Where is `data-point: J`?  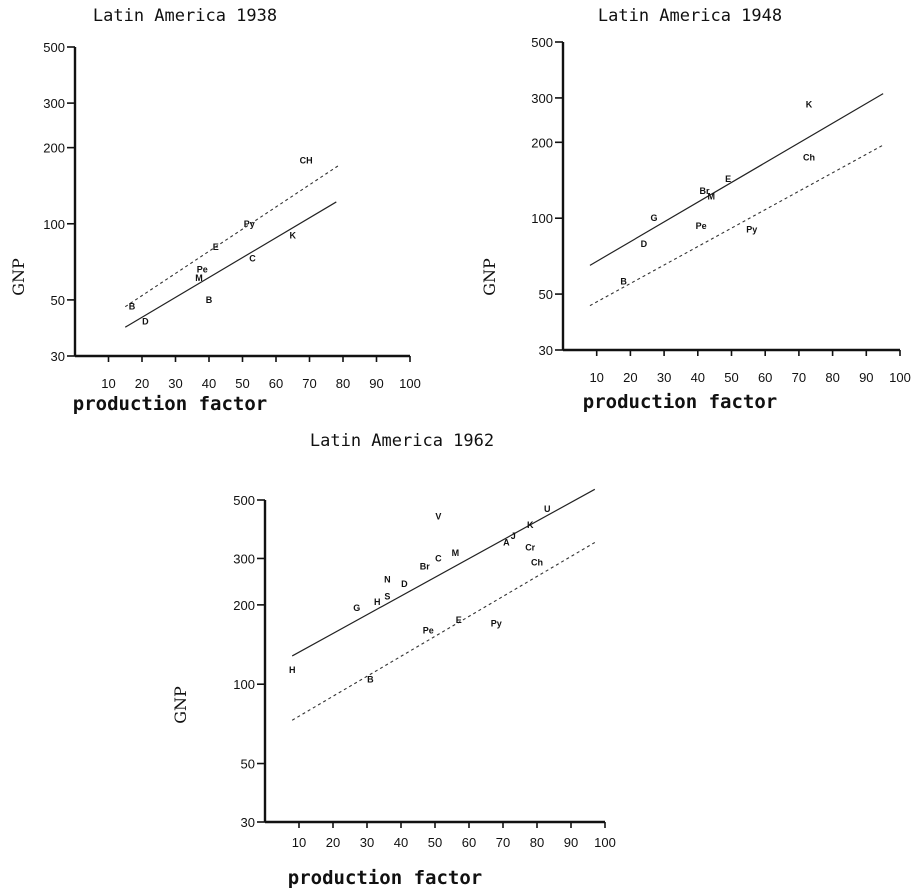
data-point: J is located at coordinates (513, 536).